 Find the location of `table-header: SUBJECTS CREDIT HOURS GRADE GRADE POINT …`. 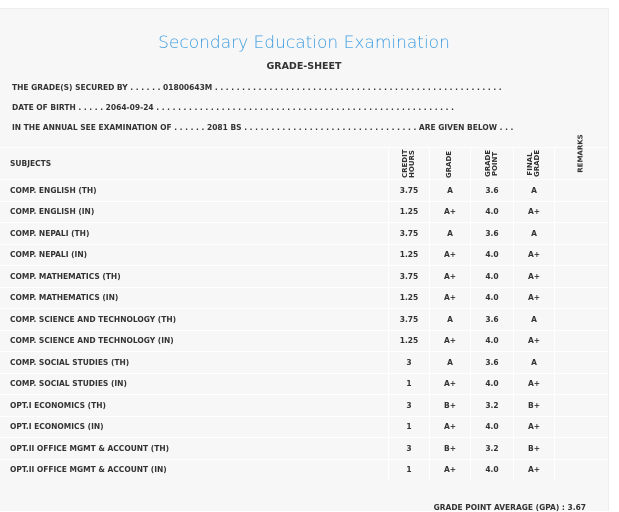

table-header: SUBJECTS CREDIT HOURS GRADE GRADE POINT … is located at coordinates (304, 157).